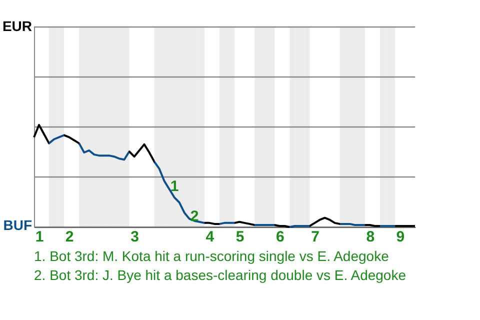  Describe the element at coordinates (220, 275) in the screenshot. I see `text: 2. Bot 3rd: J. Bye hit a bases-clearing double vs E. Adegoke` at that location.